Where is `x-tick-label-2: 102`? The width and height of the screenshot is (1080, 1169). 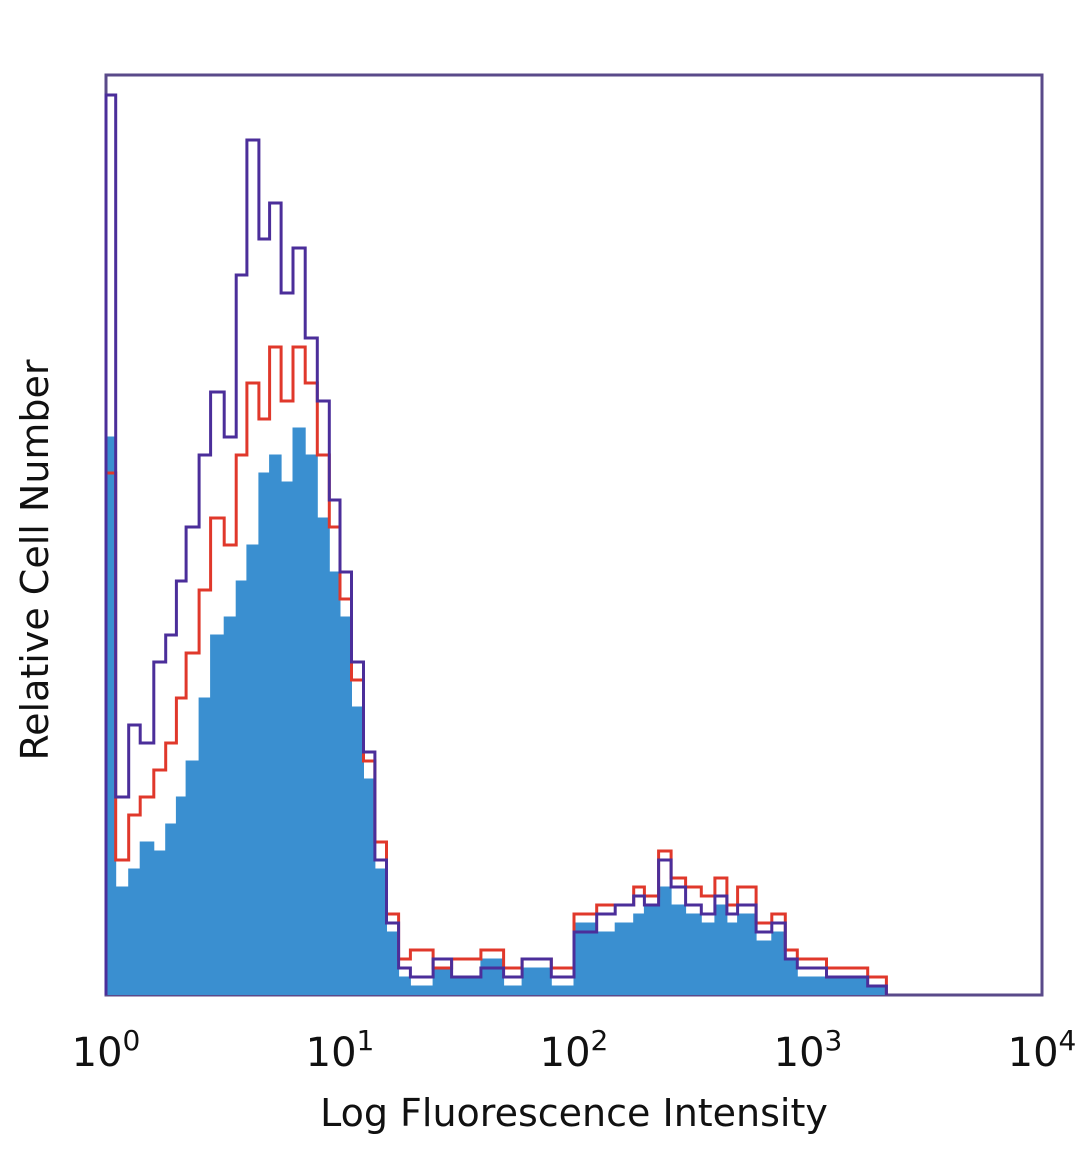
x-tick-label-2: 102 is located at coordinates (574, 1050).